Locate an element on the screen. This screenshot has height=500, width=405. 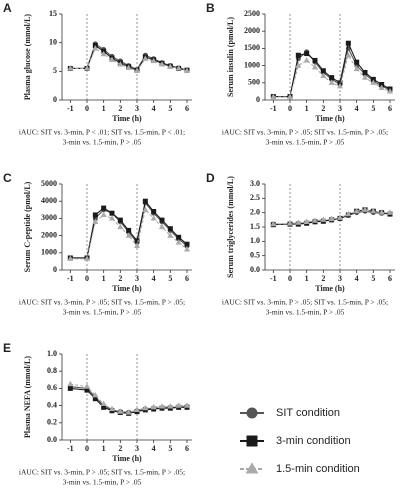
series-line is located at coordinates (129, 234).